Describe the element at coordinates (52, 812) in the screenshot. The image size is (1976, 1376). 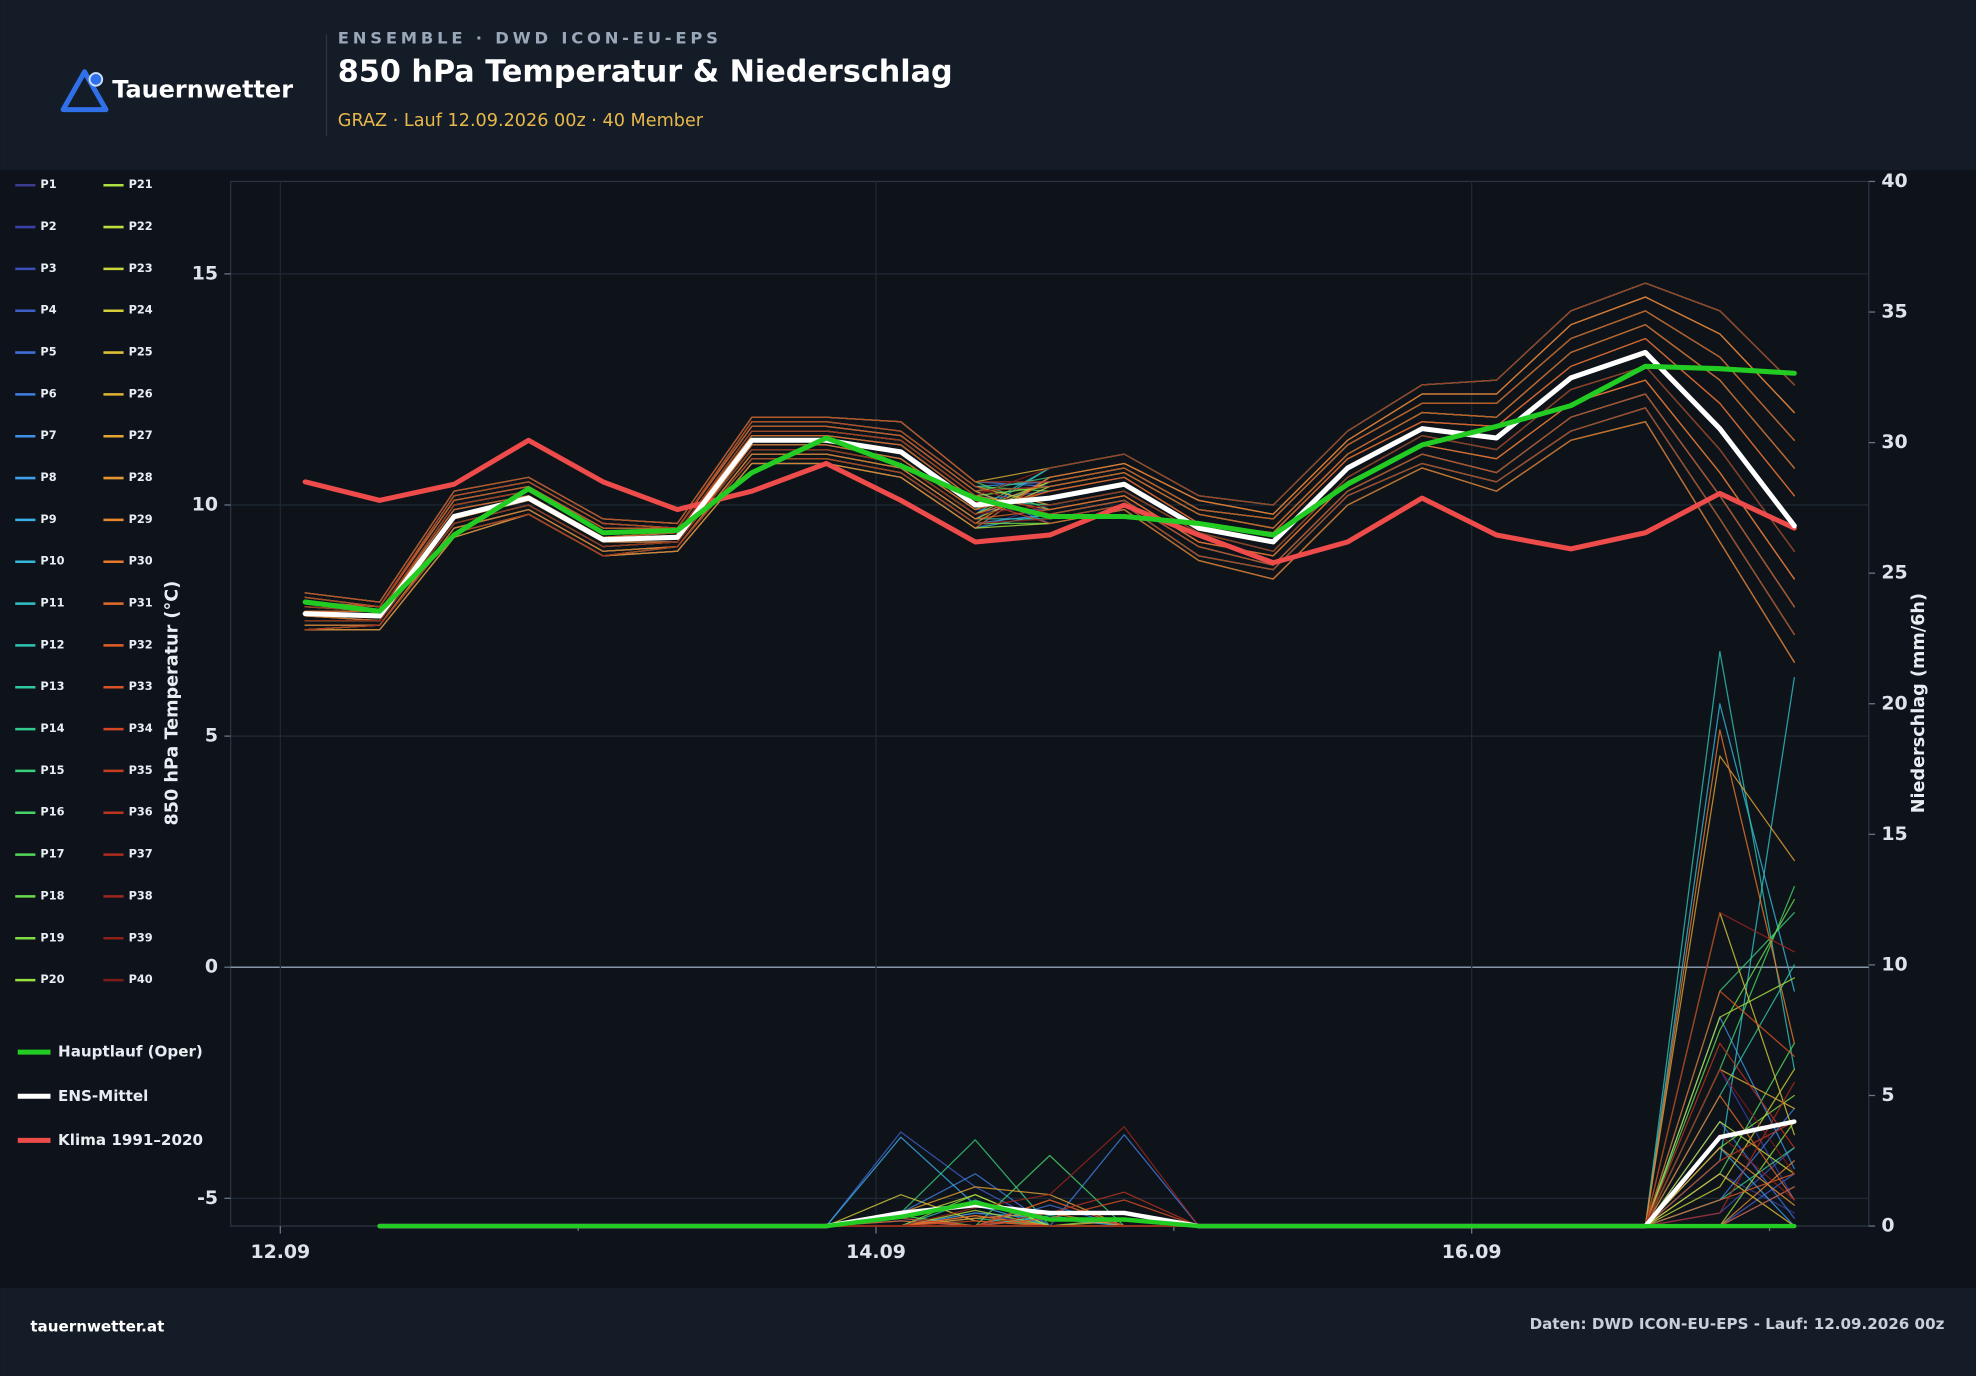
I see `legend-label: P16` at that location.